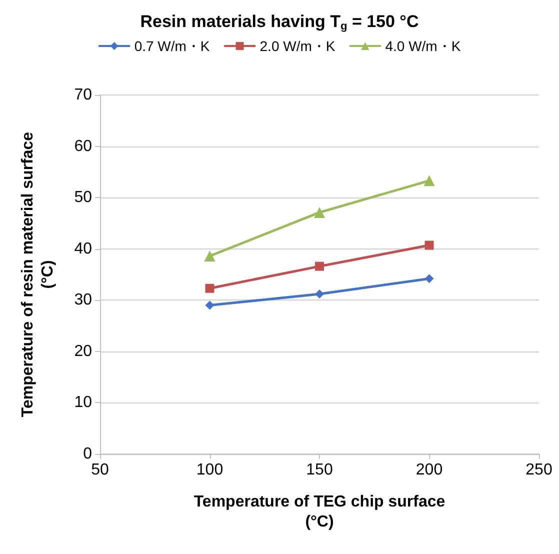 This screenshot has height=554, width=559. Describe the element at coordinates (172, 46) in the screenshot. I see `legend-label: 0.7 W/m・K` at that location.